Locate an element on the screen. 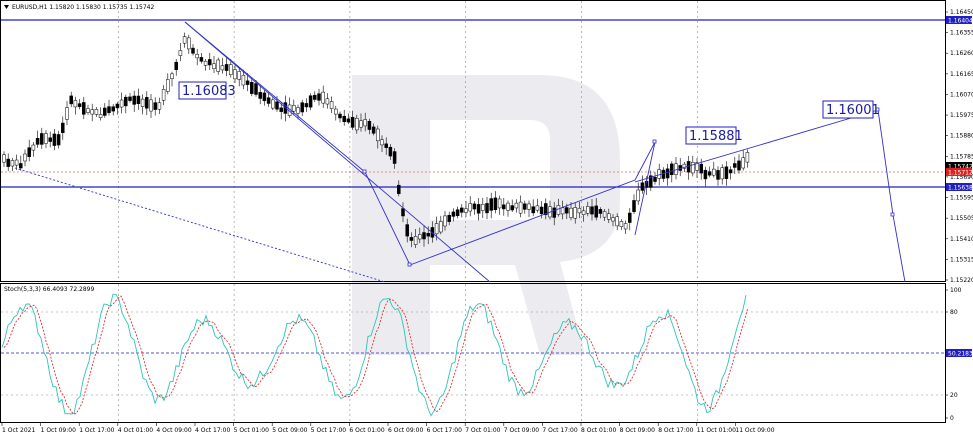  time-axis-label: 7 Oct 09:00 is located at coordinates (521, 430).